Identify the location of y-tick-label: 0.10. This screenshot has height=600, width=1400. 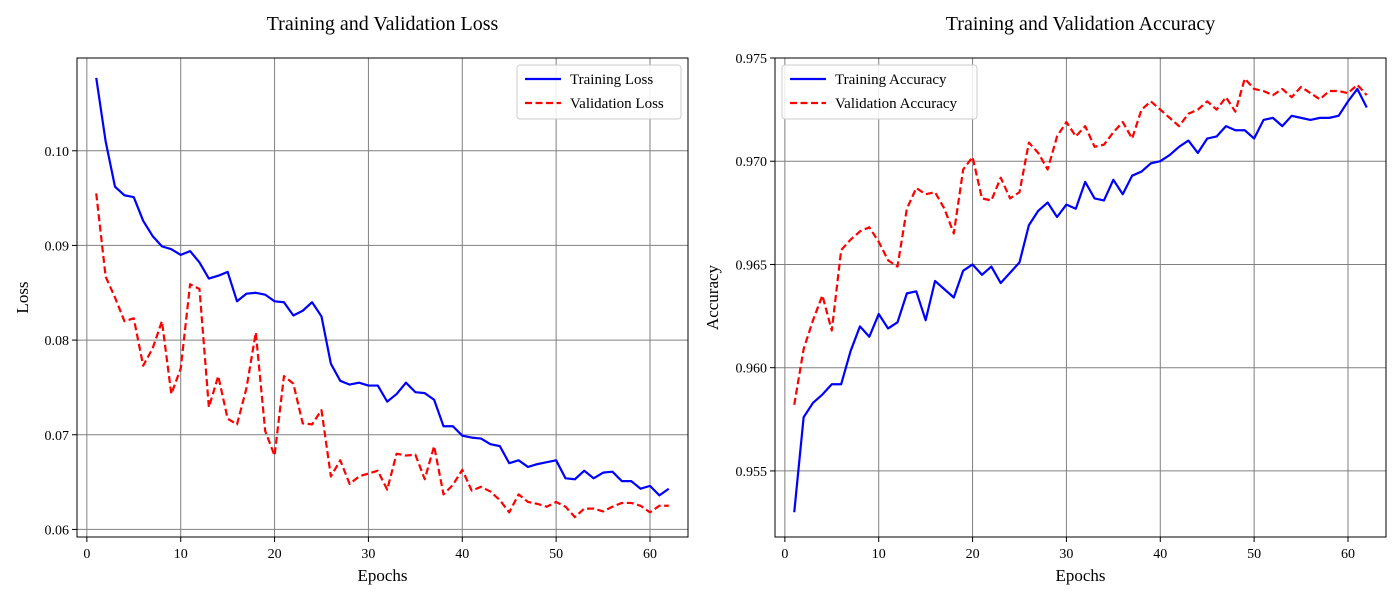
(57, 152).